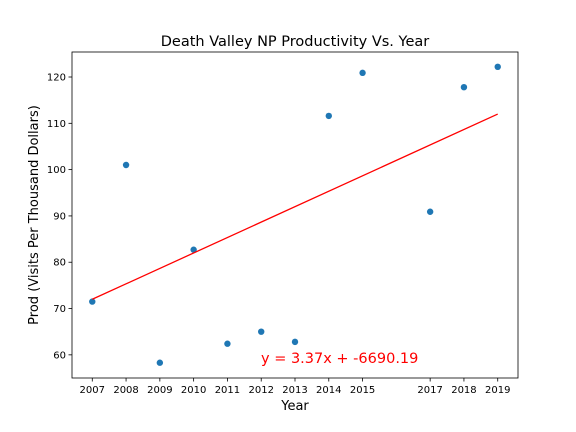 Image resolution: width=576 pixels, height=432 pixels. Describe the element at coordinates (59, 309) in the screenshot. I see `y-tick-label: 70` at that location.